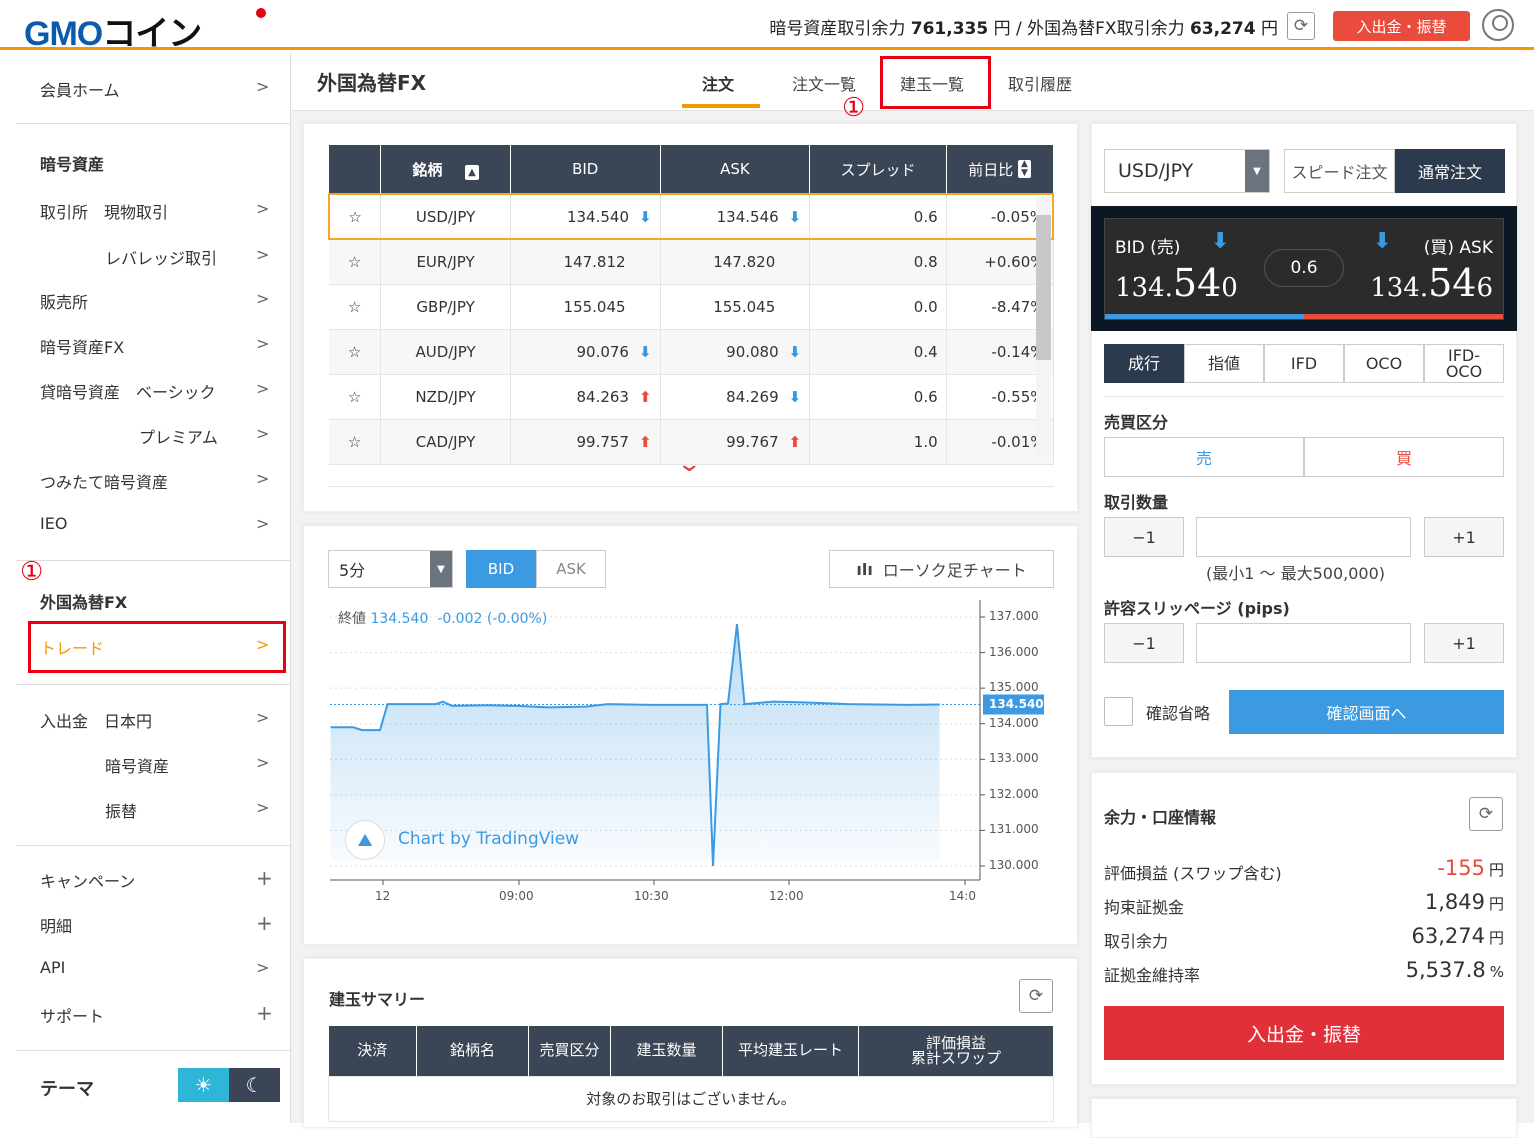  What do you see at coordinates (1014, 651) in the screenshot?
I see `y-tick-label: 136.000` at bounding box center [1014, 651].